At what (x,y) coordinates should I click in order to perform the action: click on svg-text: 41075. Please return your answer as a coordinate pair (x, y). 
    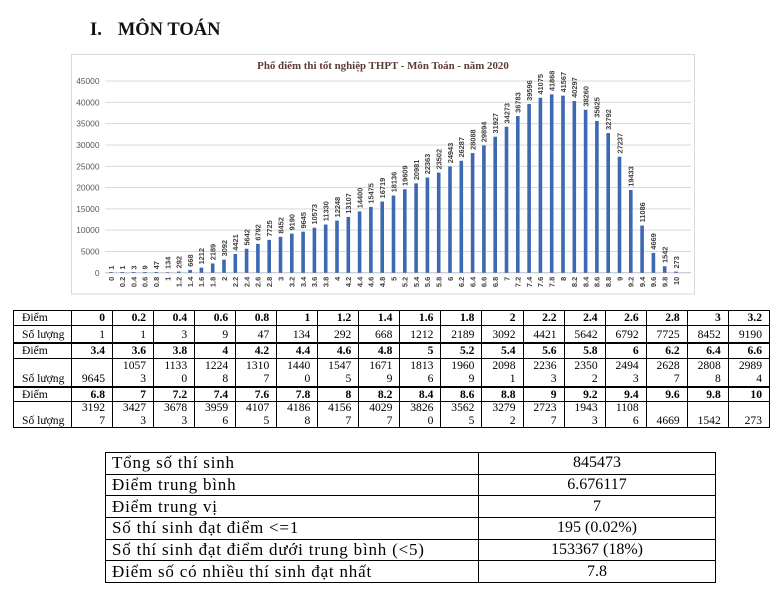
    Looking at the image, I should click on (540, 84).